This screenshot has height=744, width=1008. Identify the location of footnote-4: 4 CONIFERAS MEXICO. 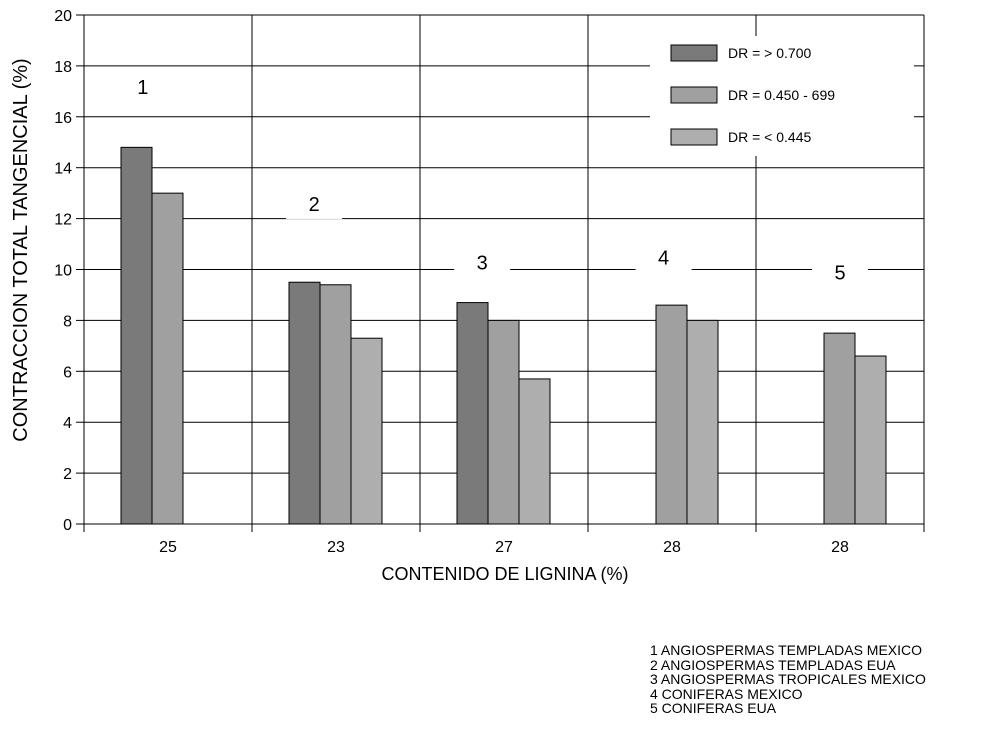
(726, 693).